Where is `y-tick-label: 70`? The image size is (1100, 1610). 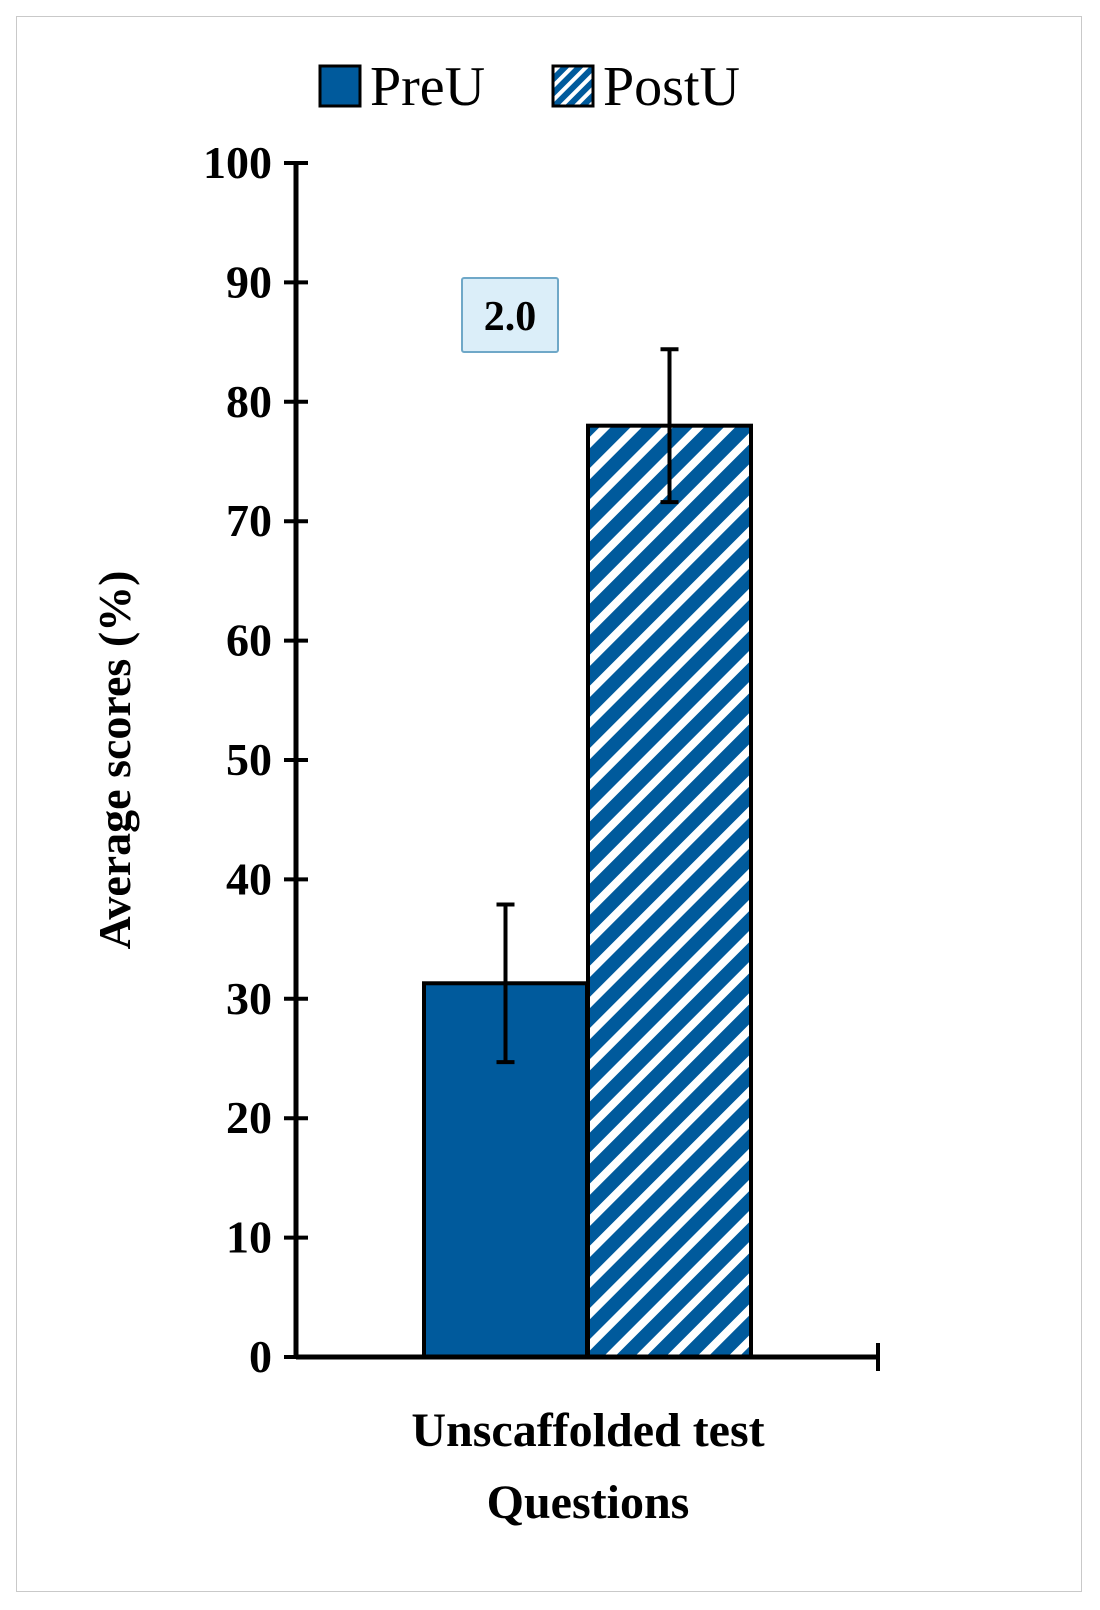 y-tick-label: 70 is located at coordinates (249, 520).